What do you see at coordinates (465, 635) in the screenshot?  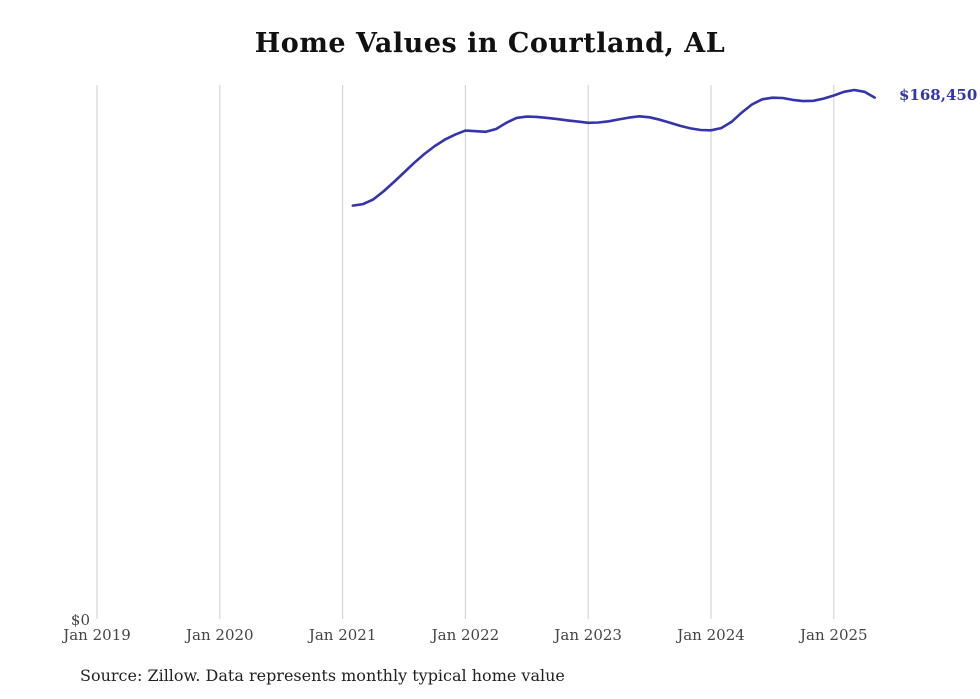 I see `x-tick-label: Jan 2022` at bounding box center [465, 635].